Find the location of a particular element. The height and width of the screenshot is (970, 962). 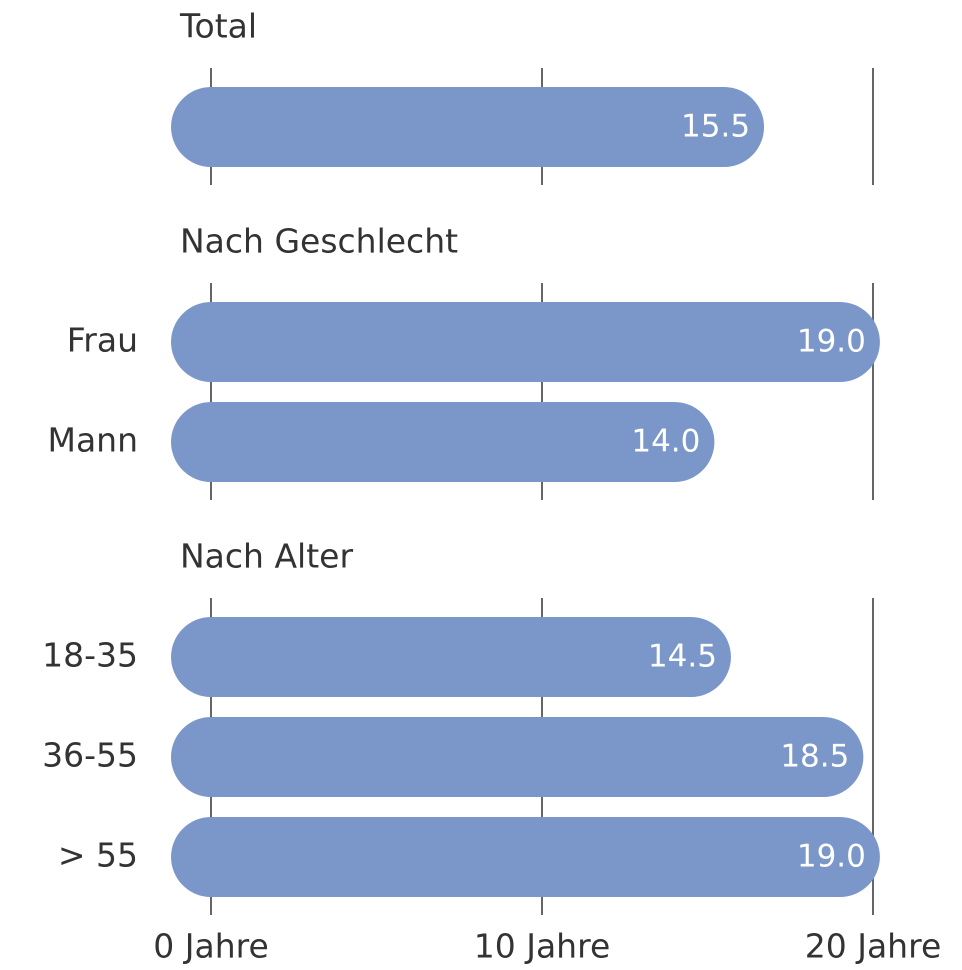

group-title: Nach Alter is located at coordinates (266, 556).